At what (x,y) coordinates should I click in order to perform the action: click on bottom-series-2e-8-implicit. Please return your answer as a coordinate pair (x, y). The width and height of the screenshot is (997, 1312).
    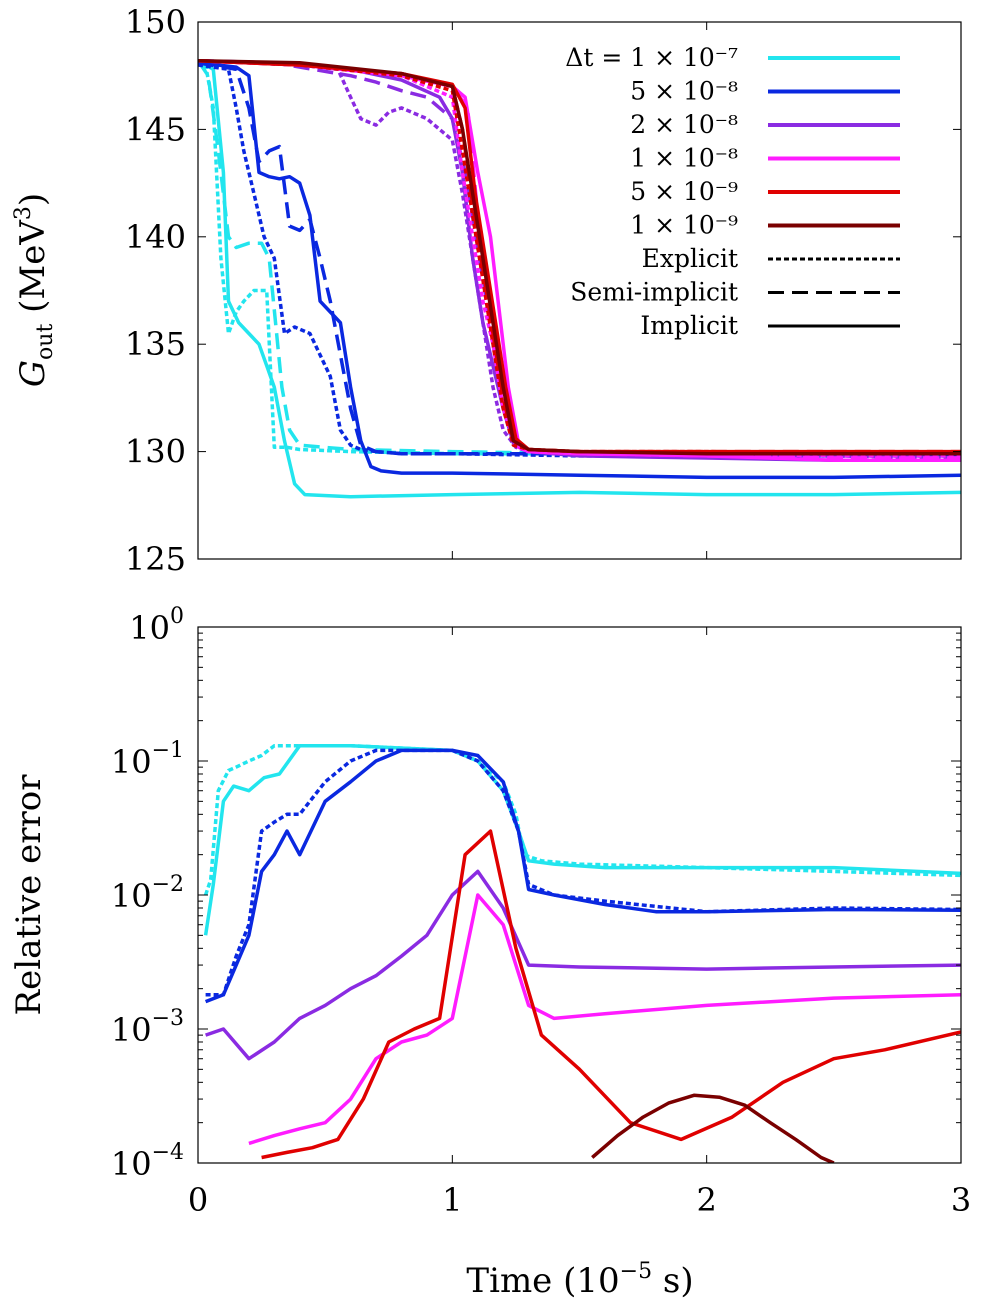
    Looking at the image, I should click on (583, 965).